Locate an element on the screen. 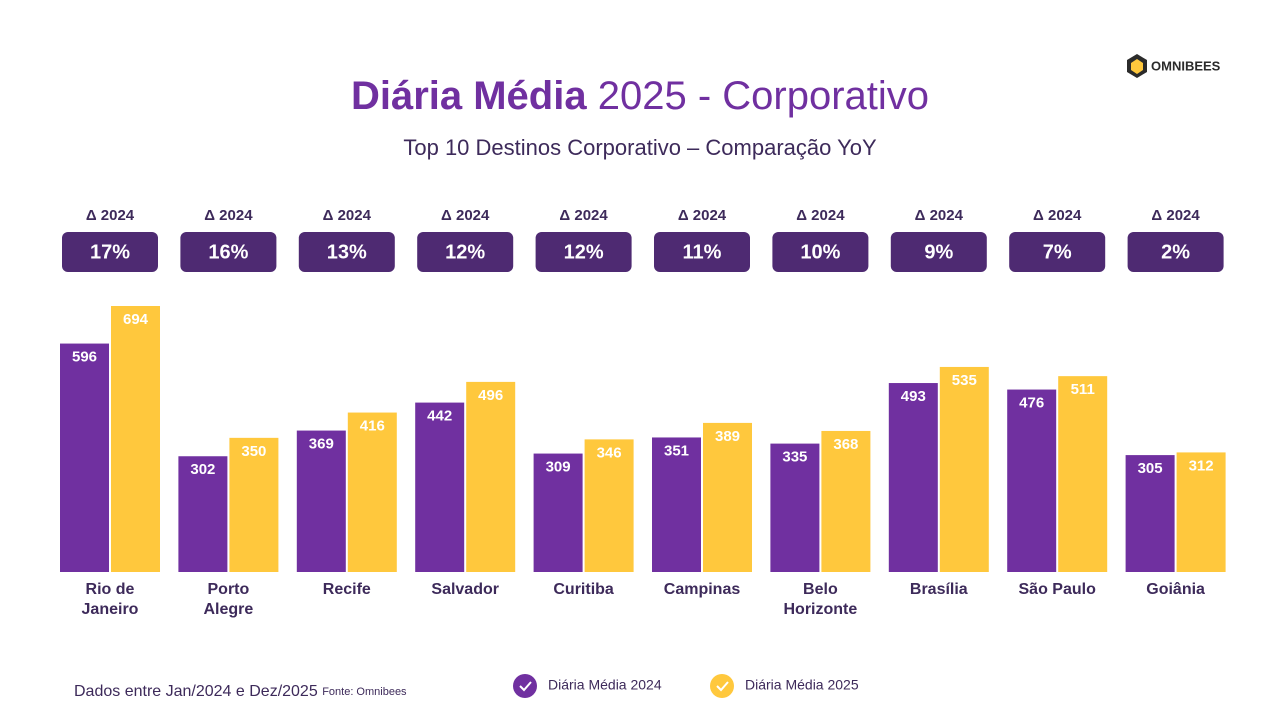 The width and height of the screenshot is (1280, 720). x-tick-label: Recife is located at coordinates (346, 589).